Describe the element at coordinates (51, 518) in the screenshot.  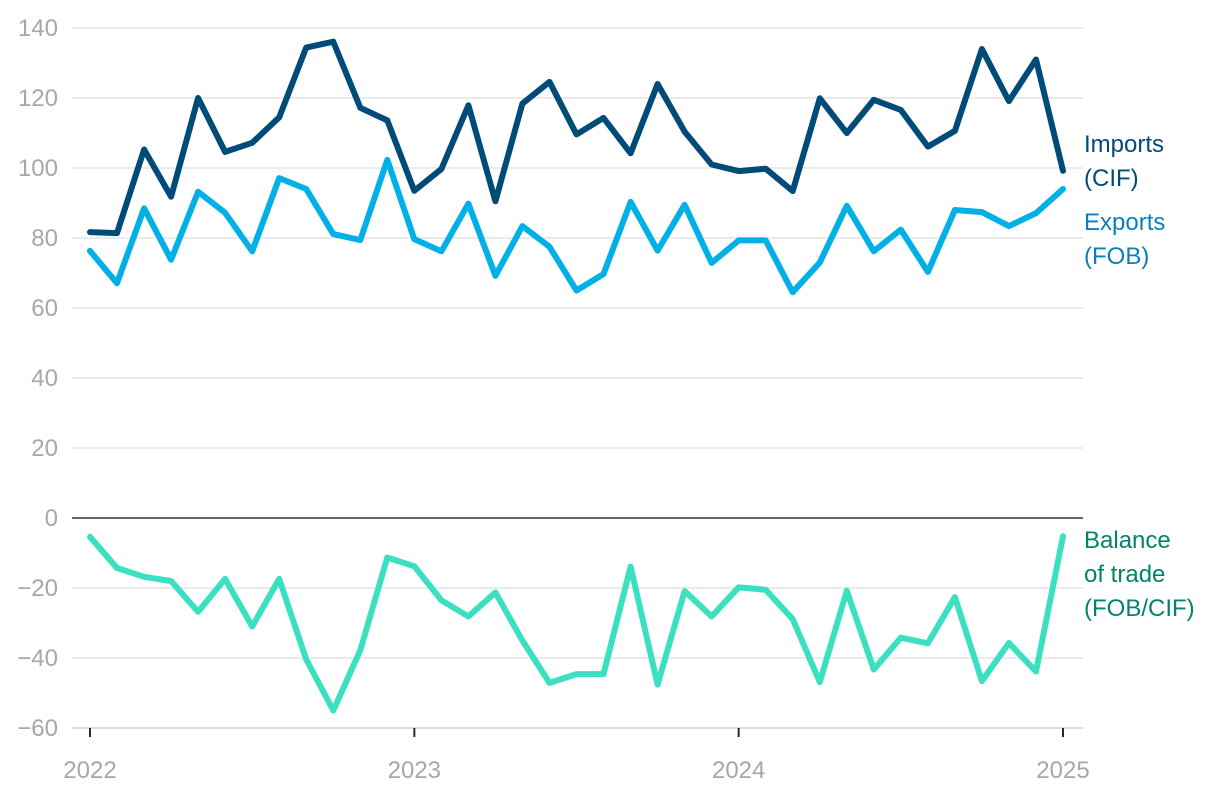
I see `y-tick-label: 0` at that location.